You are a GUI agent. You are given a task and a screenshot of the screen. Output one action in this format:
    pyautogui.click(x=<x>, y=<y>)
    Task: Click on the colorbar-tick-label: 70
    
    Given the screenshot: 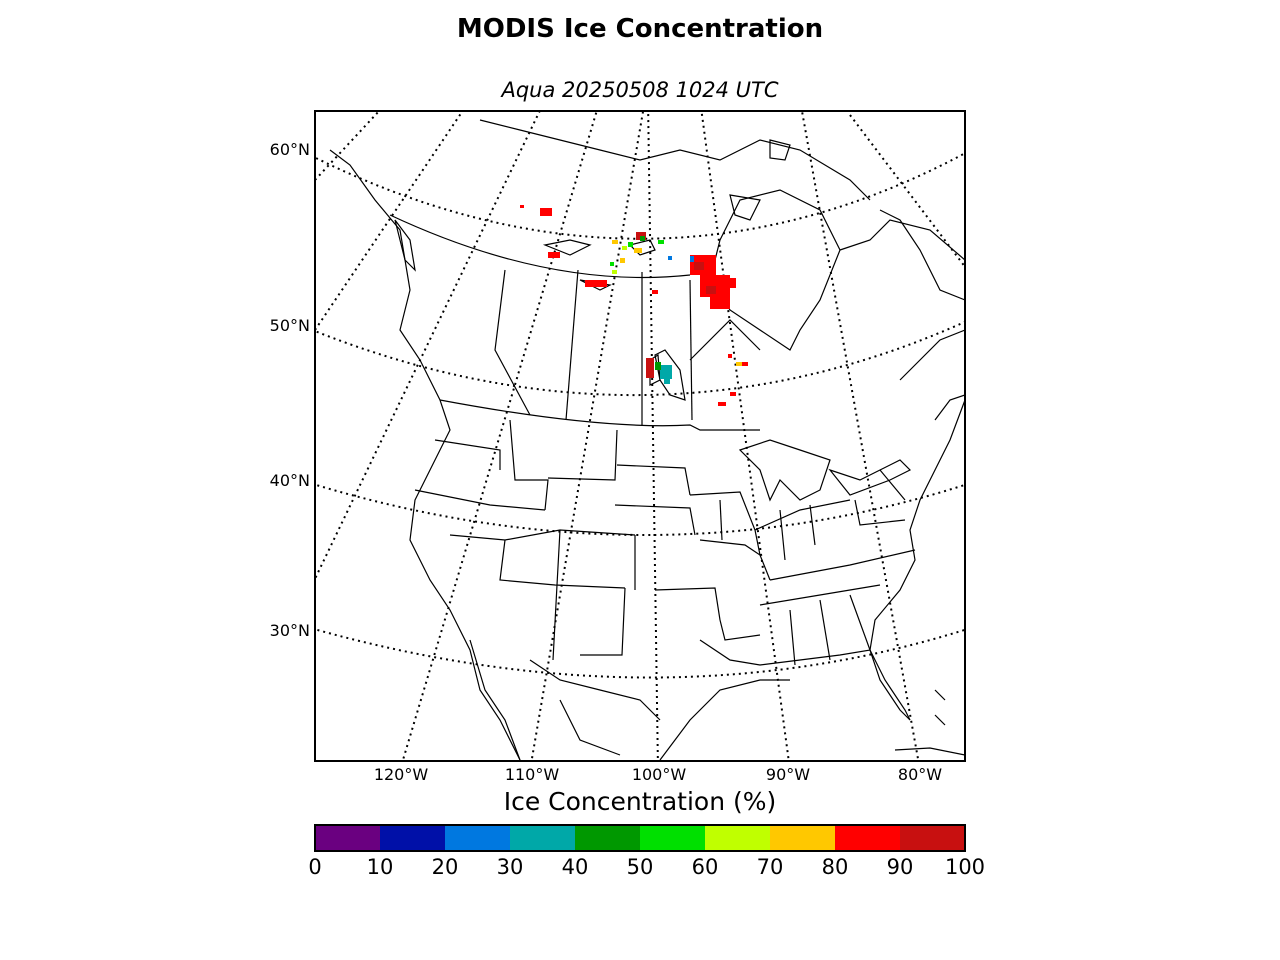 What is the action you would take?
    pyautogui.click(x=770, y=867)
    